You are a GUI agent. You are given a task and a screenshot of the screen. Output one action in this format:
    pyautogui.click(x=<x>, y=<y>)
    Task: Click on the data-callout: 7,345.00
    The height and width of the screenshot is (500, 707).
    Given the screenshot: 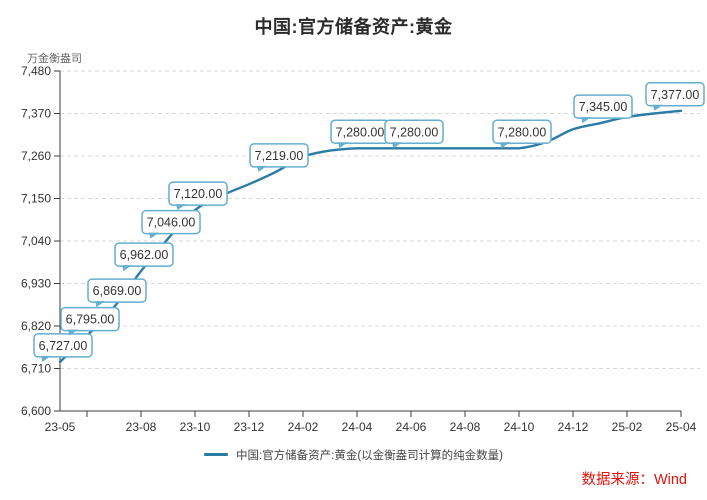 What is the action you would take?
    pyautogui.click(x=603, y=109)
    